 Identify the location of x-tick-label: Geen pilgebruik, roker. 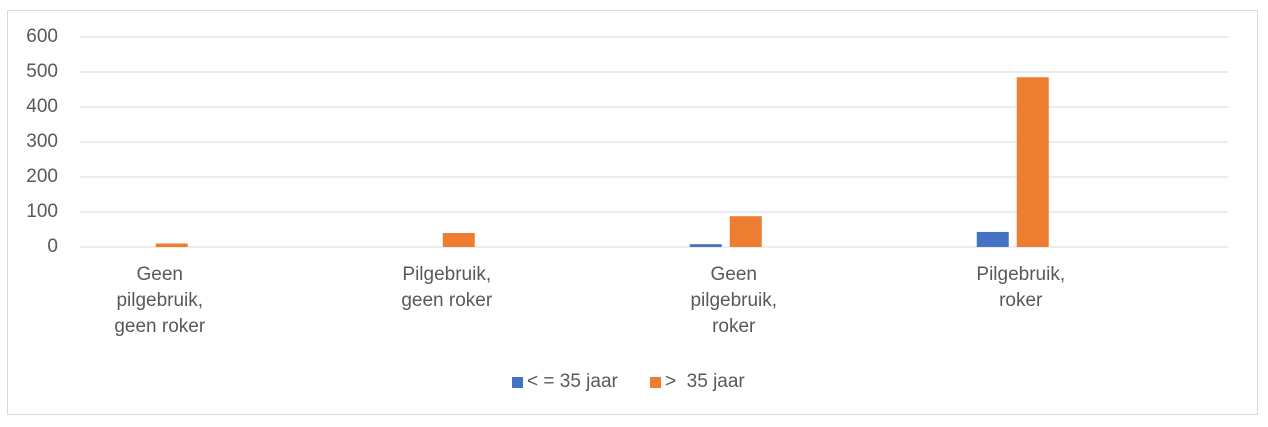
(734, 300).